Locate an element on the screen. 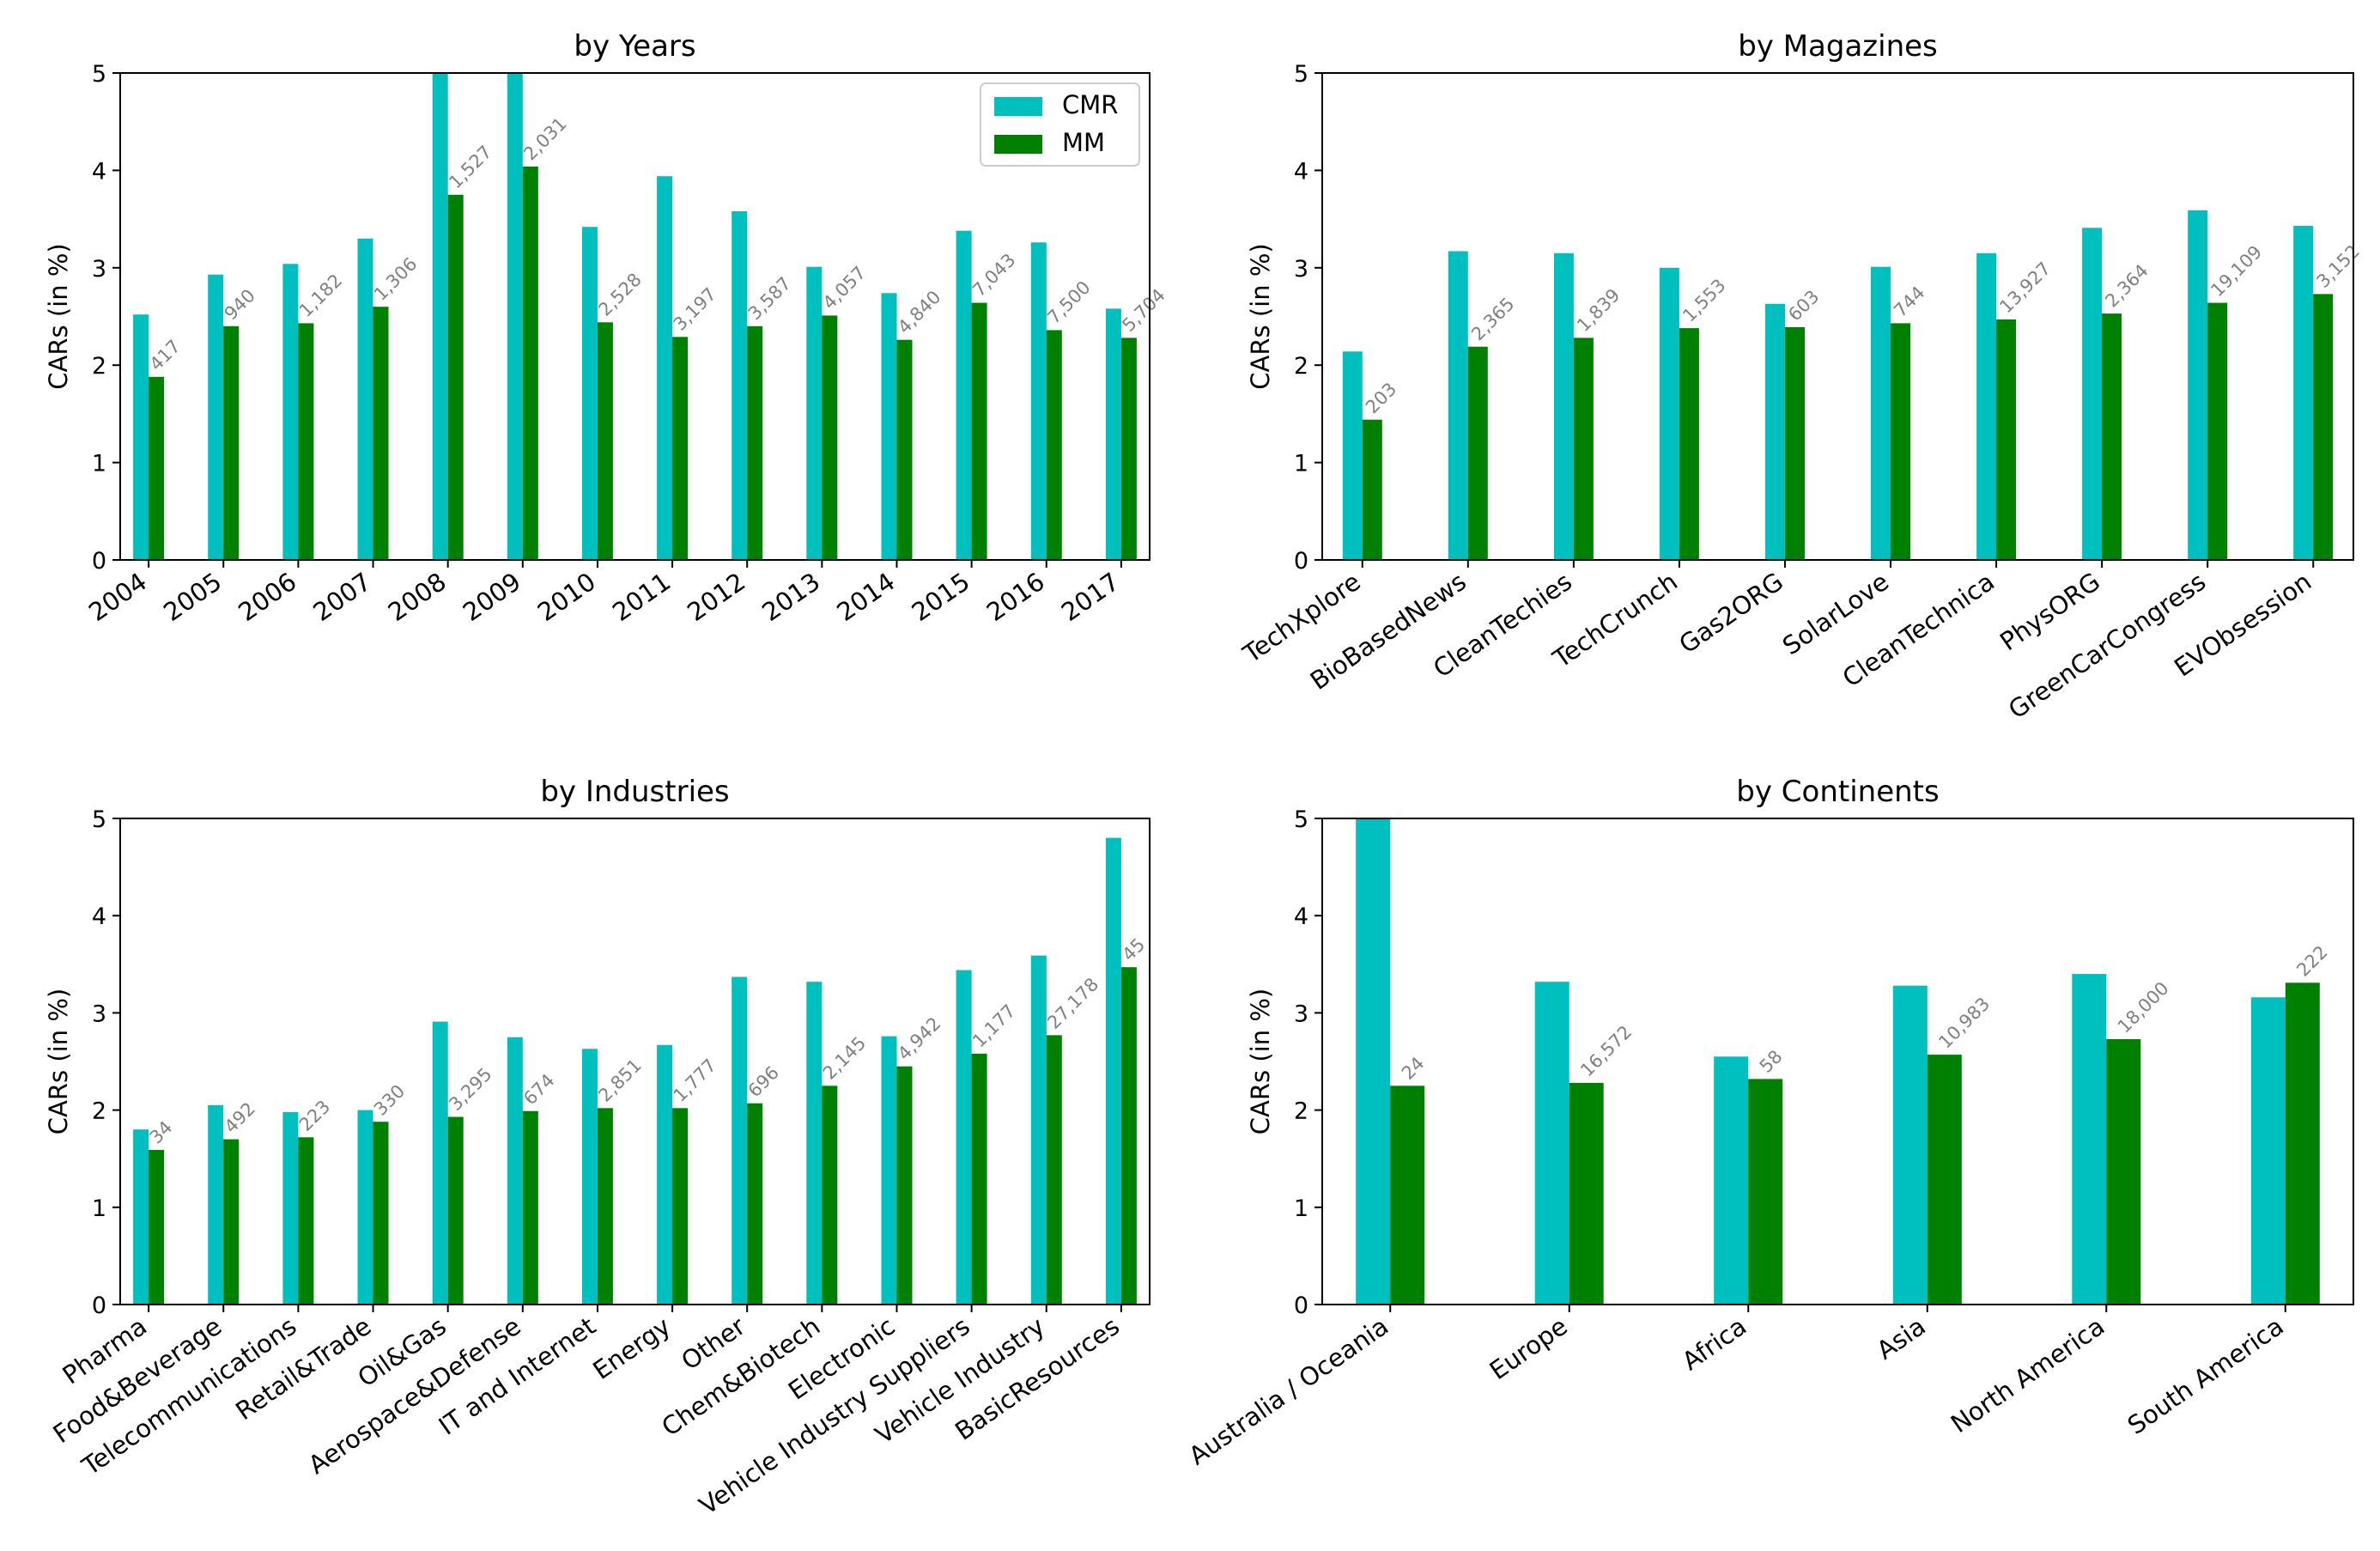  bar-count-label-1: 16,572 is located at coordinates (1606, 1051).